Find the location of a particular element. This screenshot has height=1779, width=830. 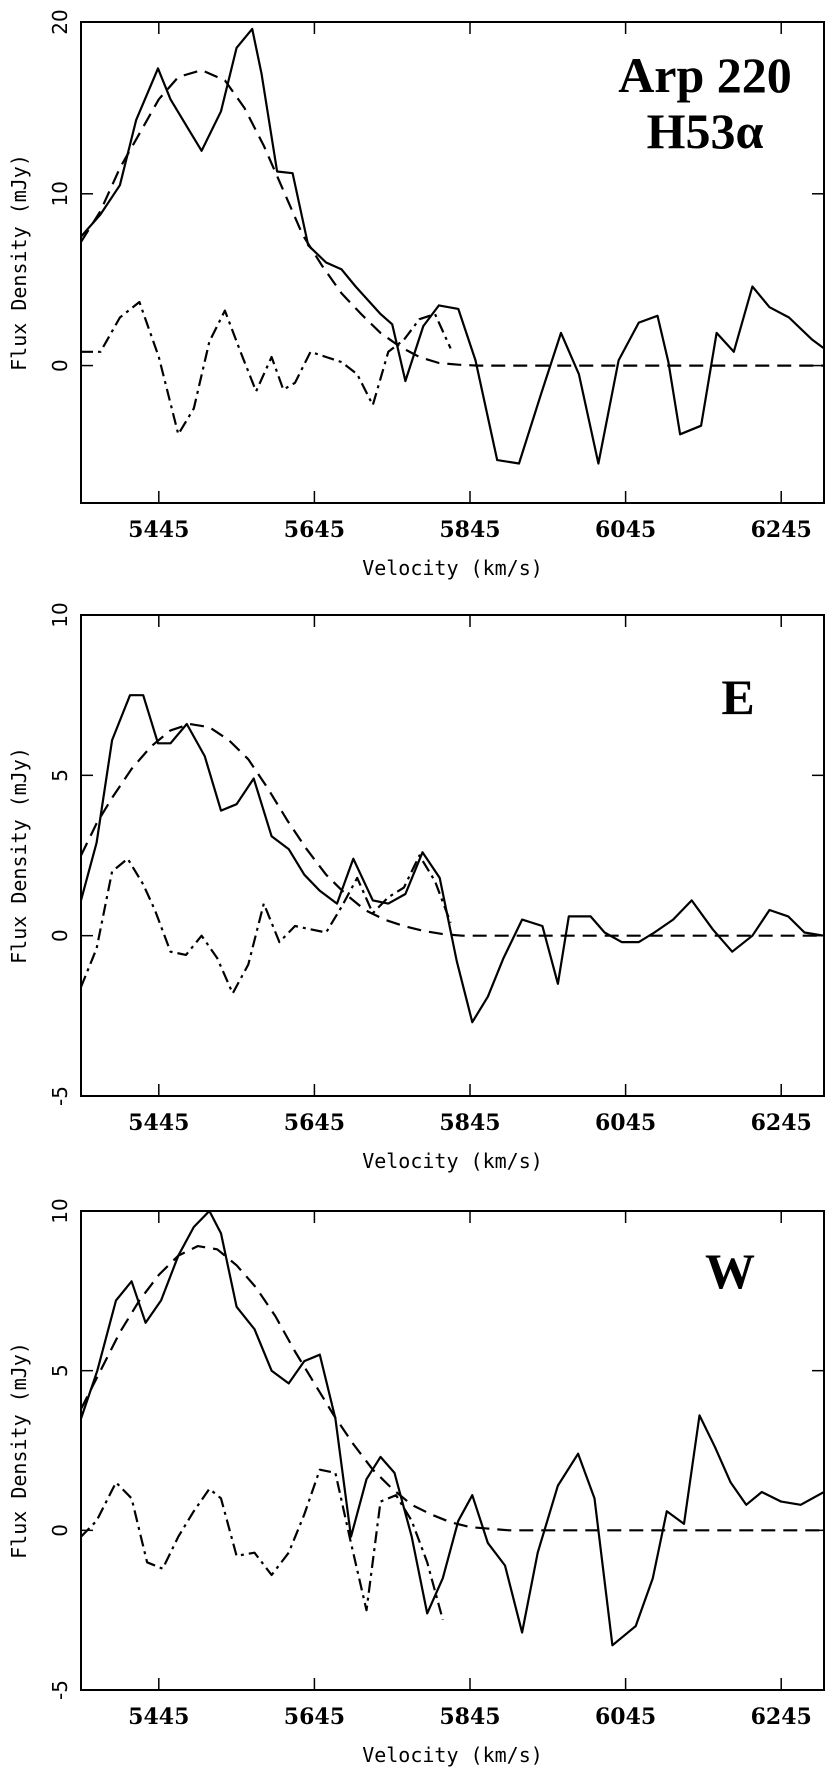

y-tick-label: 20 is located at coordinates (60, 21).